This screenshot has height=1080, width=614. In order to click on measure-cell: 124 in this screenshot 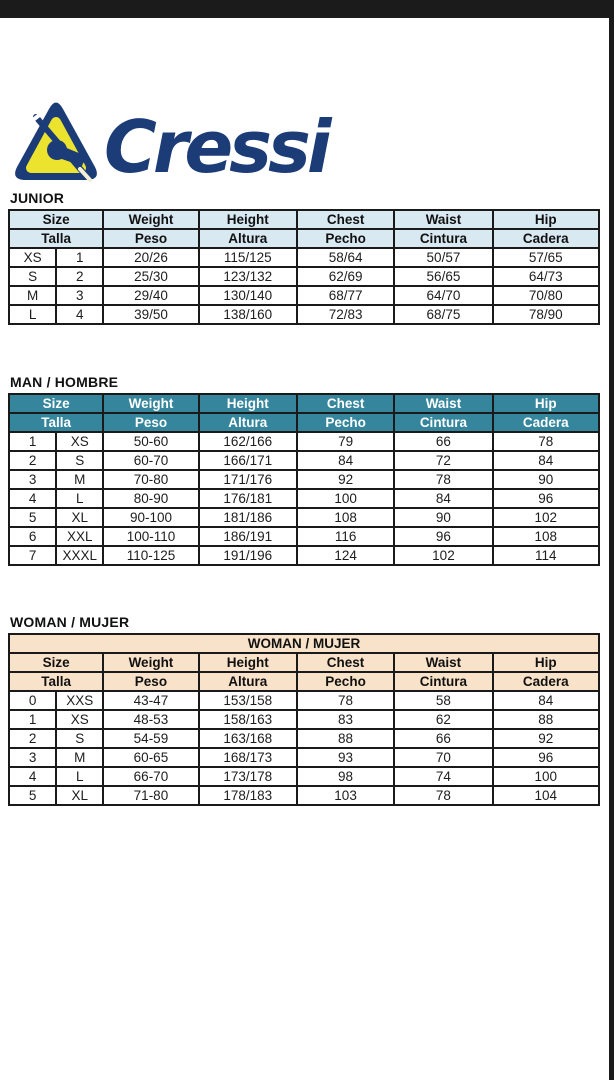, I will do `click(345, 555)`.